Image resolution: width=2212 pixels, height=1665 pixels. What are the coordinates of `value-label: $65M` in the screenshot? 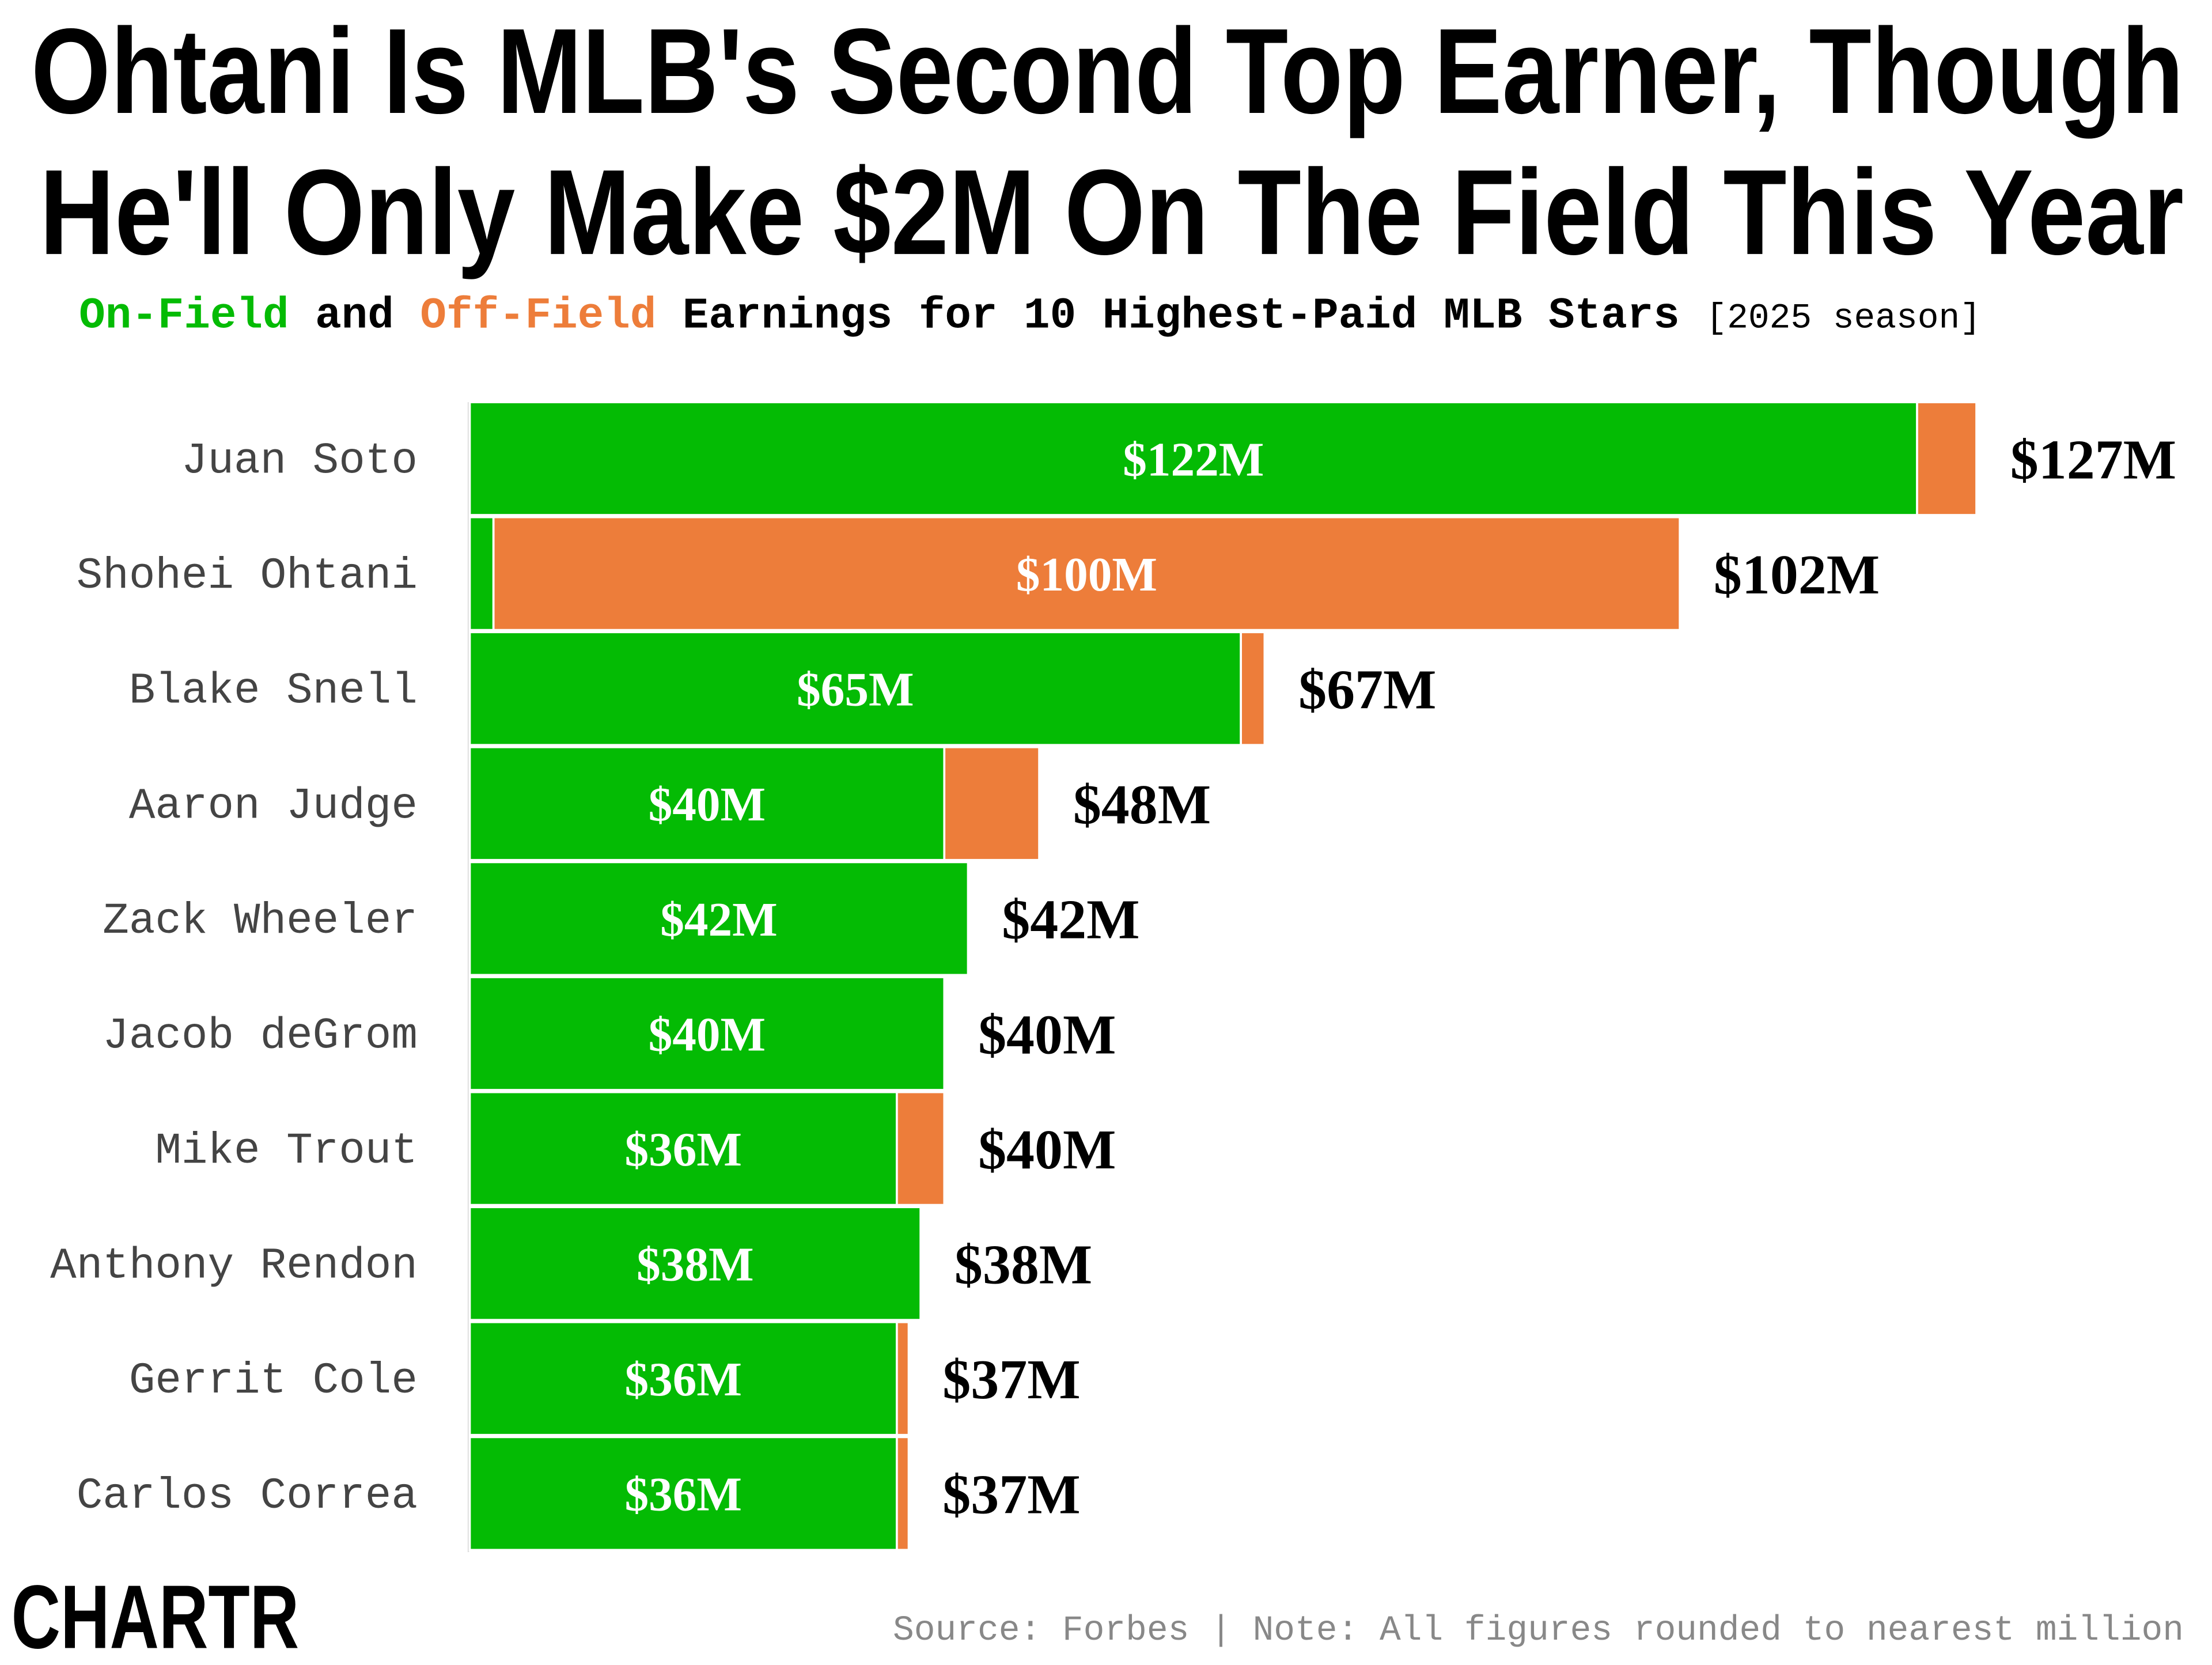 It's located at (855, 690).